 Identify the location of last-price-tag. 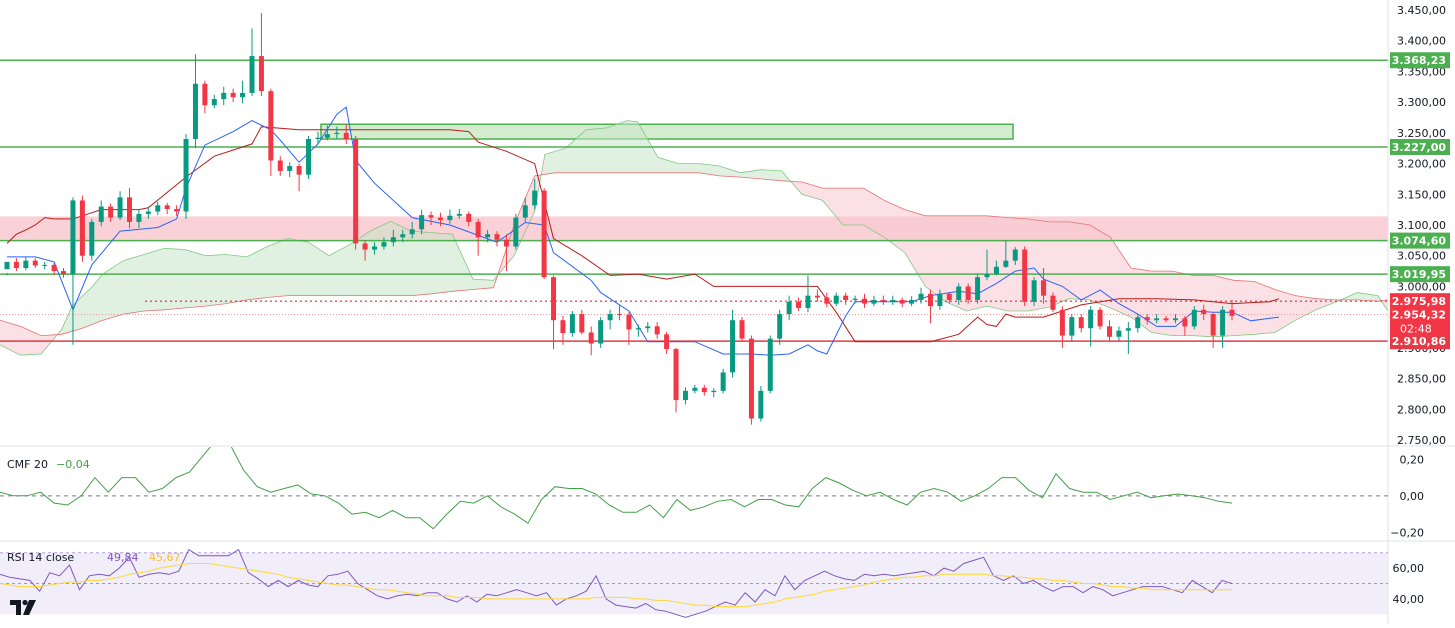
(1420, 301).